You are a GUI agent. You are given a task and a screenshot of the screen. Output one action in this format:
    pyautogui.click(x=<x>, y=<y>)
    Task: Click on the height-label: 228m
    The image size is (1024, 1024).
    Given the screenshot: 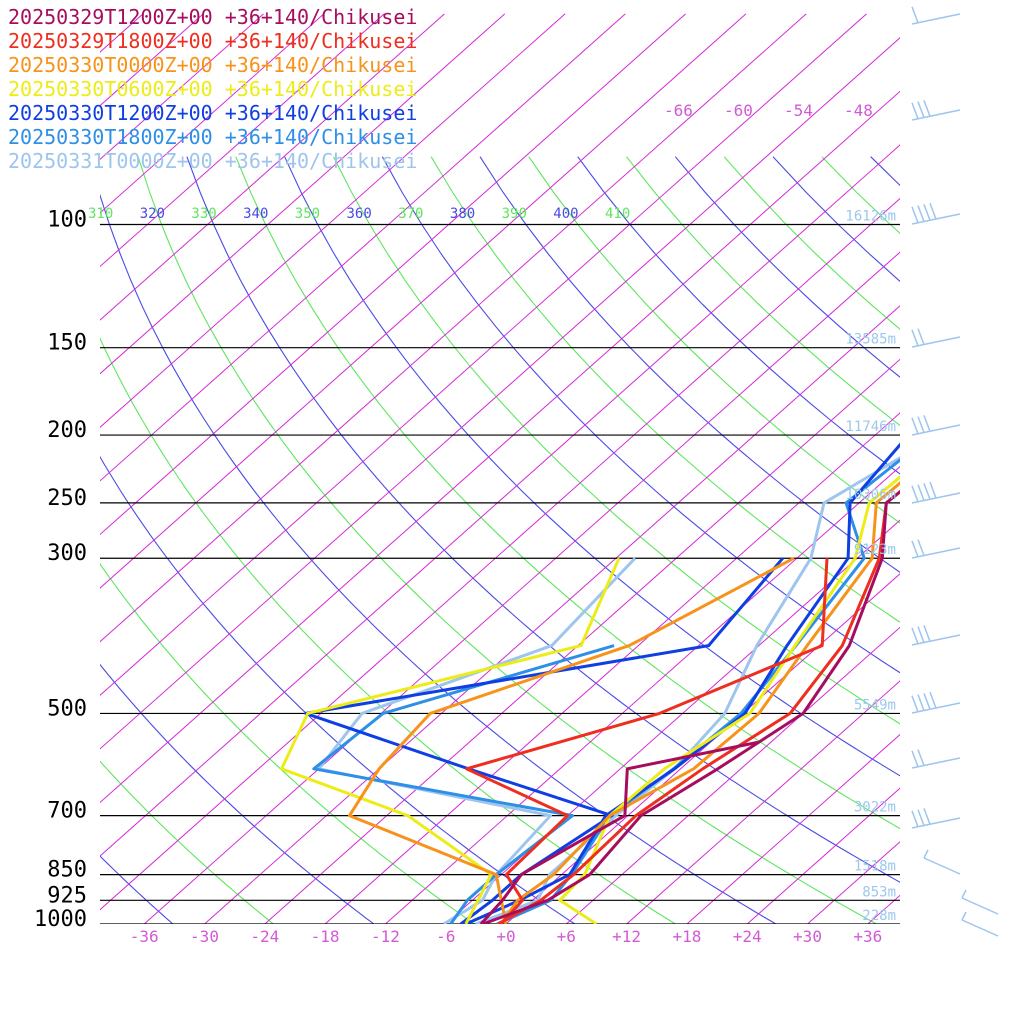 What is the action you would take?
    pyautogui.click(x=879, y=916)
    